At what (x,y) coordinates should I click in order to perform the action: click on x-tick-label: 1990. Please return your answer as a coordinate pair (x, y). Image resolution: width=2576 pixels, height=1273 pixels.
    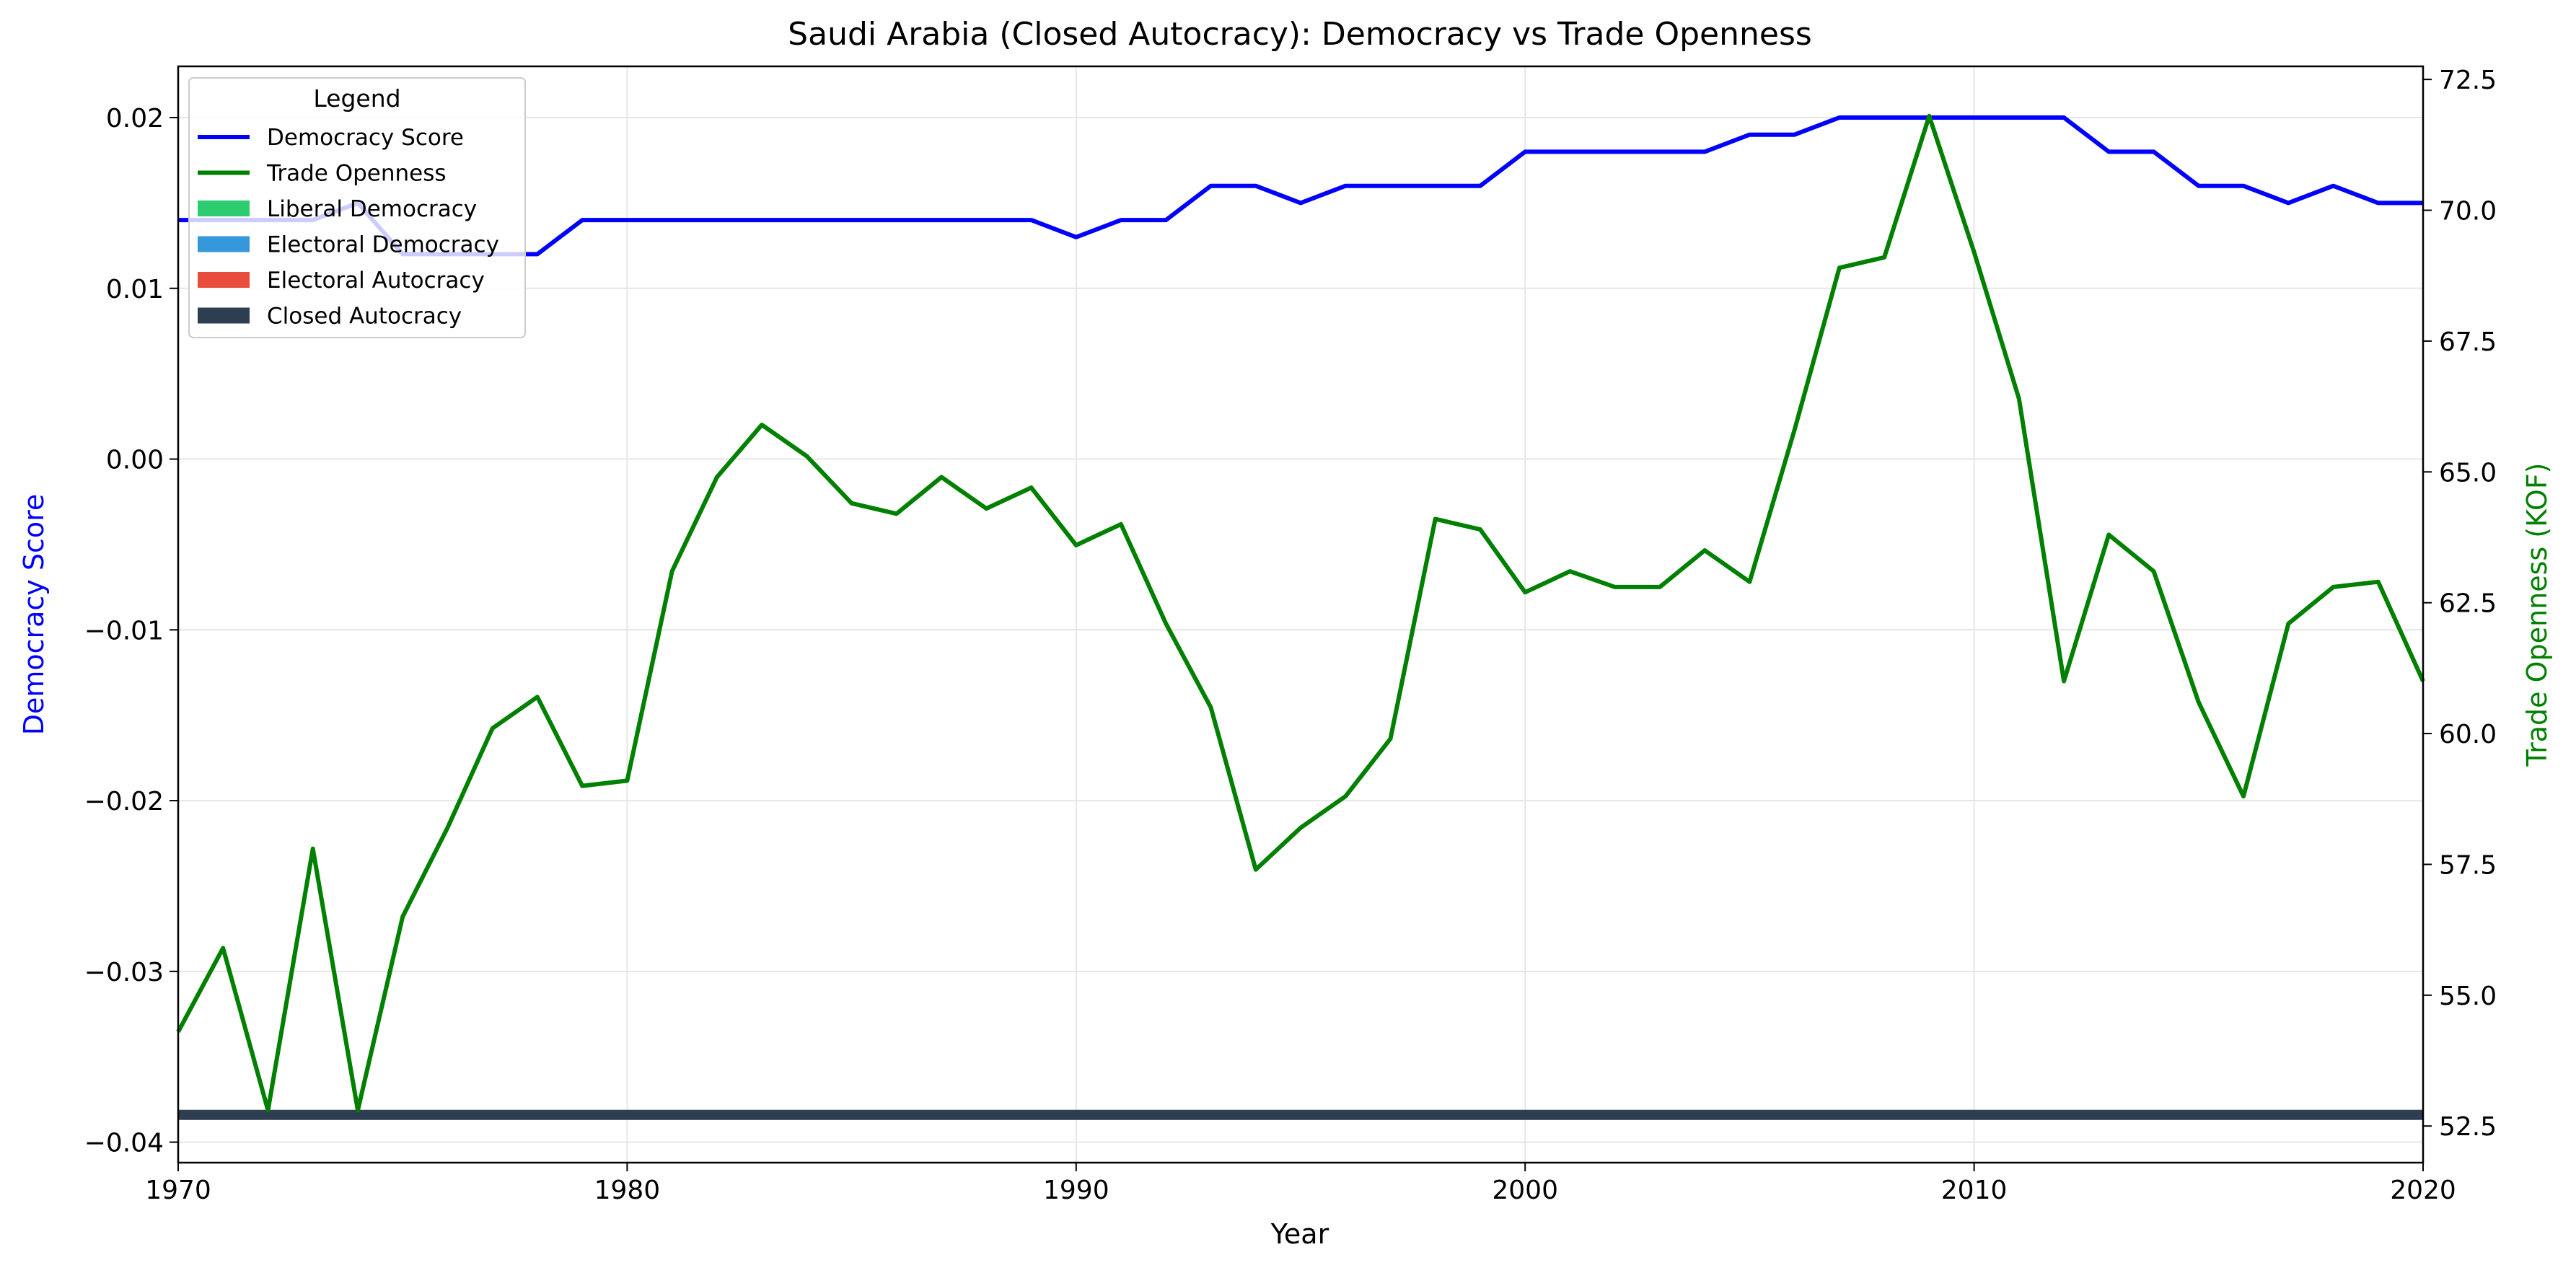
    Looking at the image, I should click on (1076, 1190).